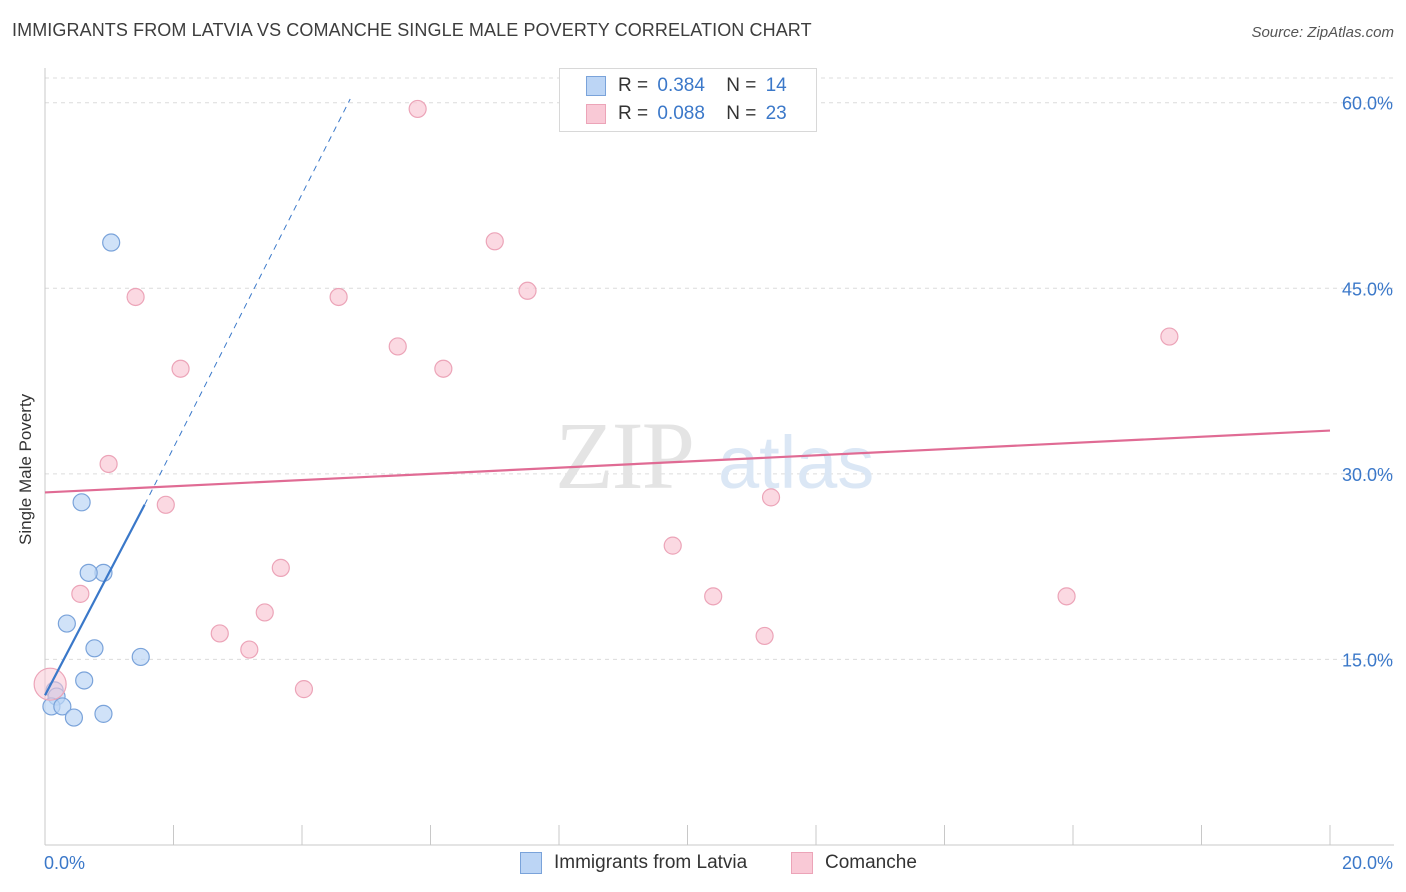 This screenshot has width=1406, height=892. What do you see at coordinates (802, 863) in the screenshot?
I see `bottom-legend-swatch-pink` at bounding box center [802, 863].